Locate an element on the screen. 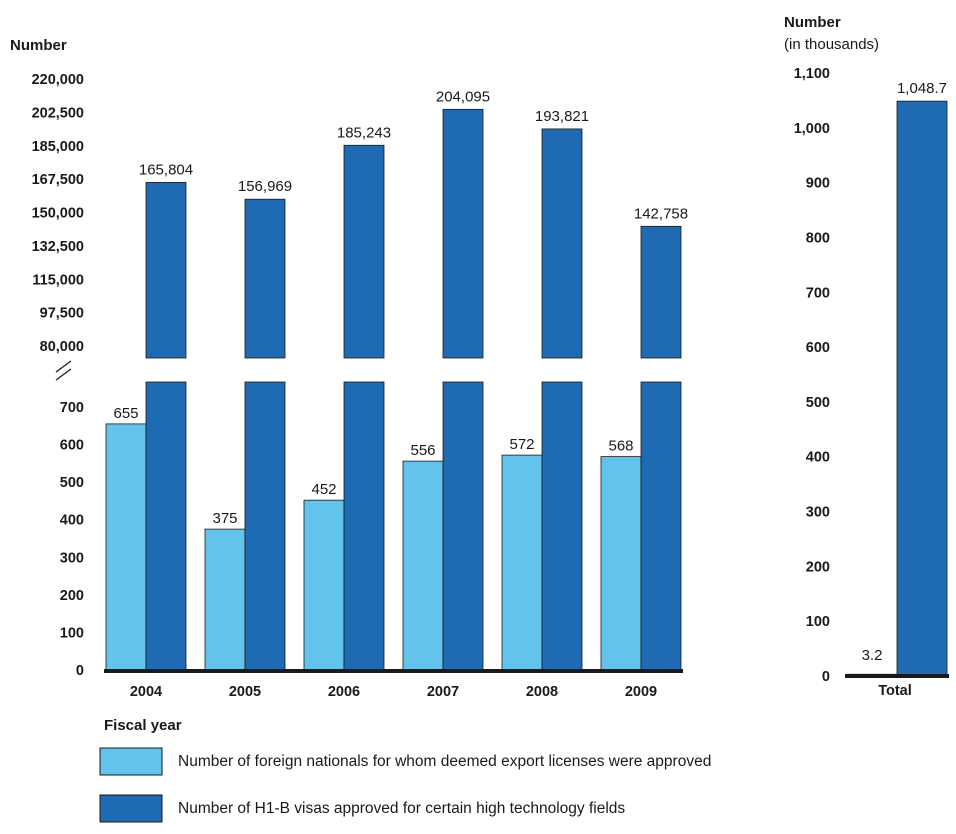 The height and width of the screenshot is (834, 956). y-tick-label-upper: 167,500 is located at coordinates (58, 180).